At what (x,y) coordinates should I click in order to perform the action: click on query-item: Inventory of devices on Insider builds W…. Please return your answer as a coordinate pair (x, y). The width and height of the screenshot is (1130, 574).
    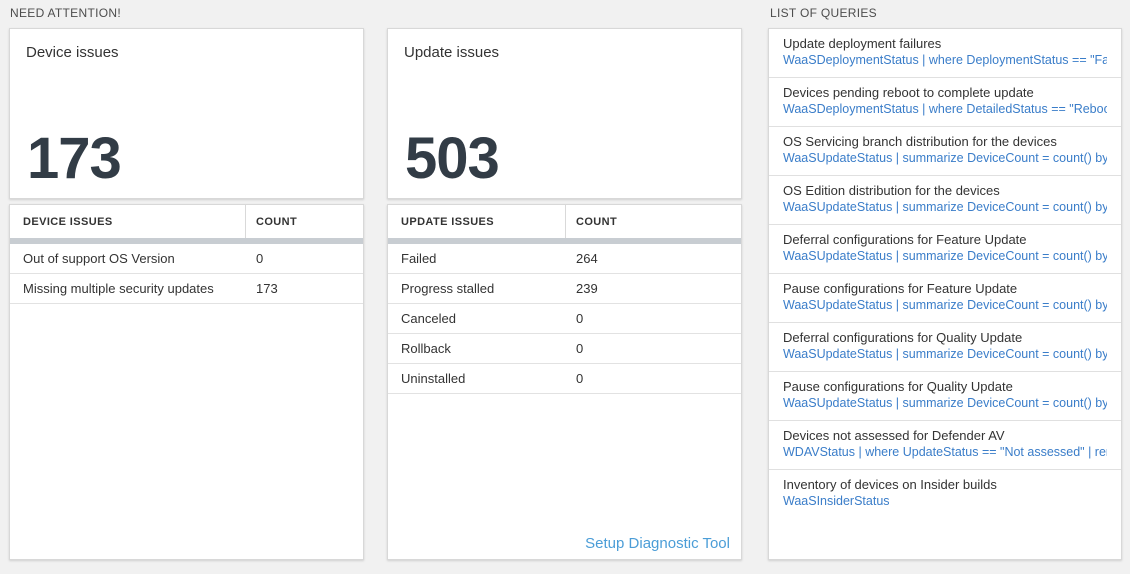
    Looking at the image, I should click on (945, 494).